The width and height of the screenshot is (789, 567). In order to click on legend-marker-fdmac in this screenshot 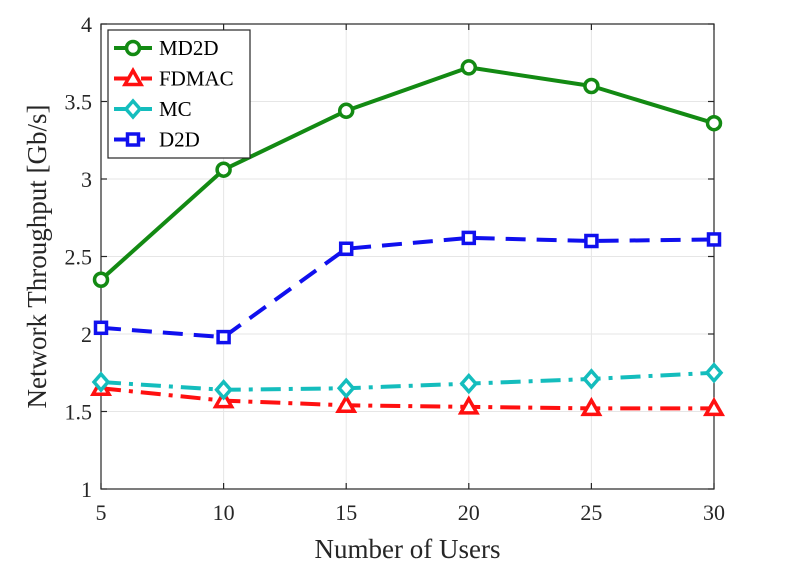, I will do `click(133, 76)`.